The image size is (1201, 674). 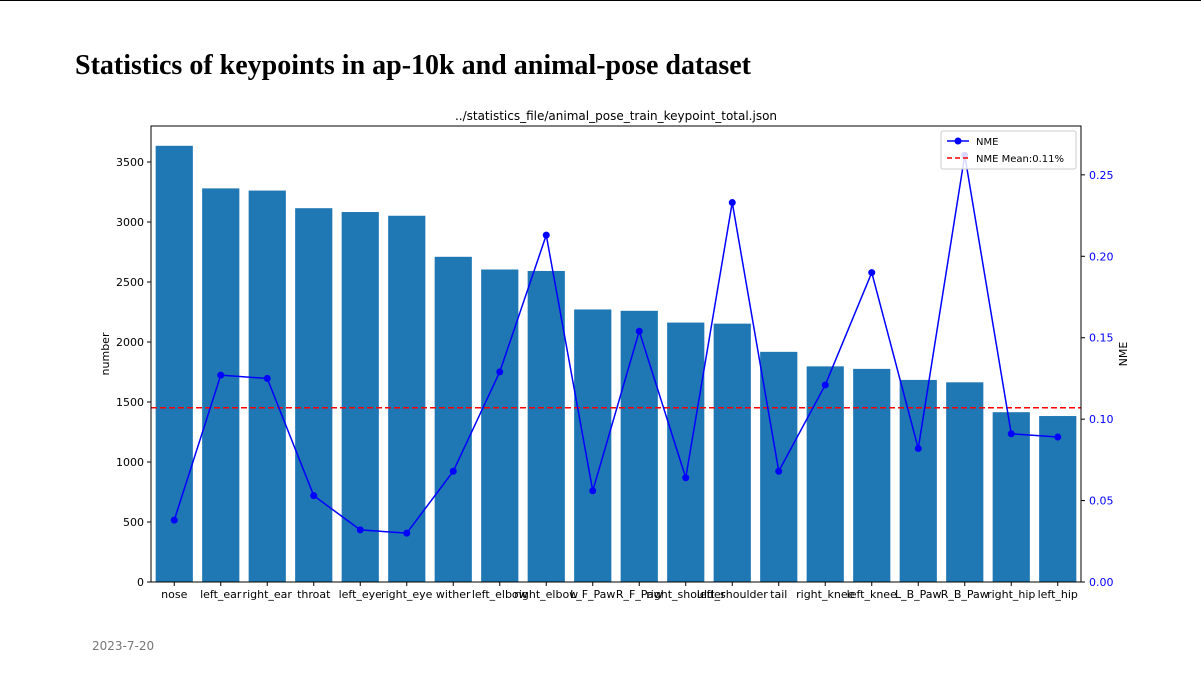 I want to click on legend-mean-label: NME Mean:0.11%, so click(x=1020, y=159).